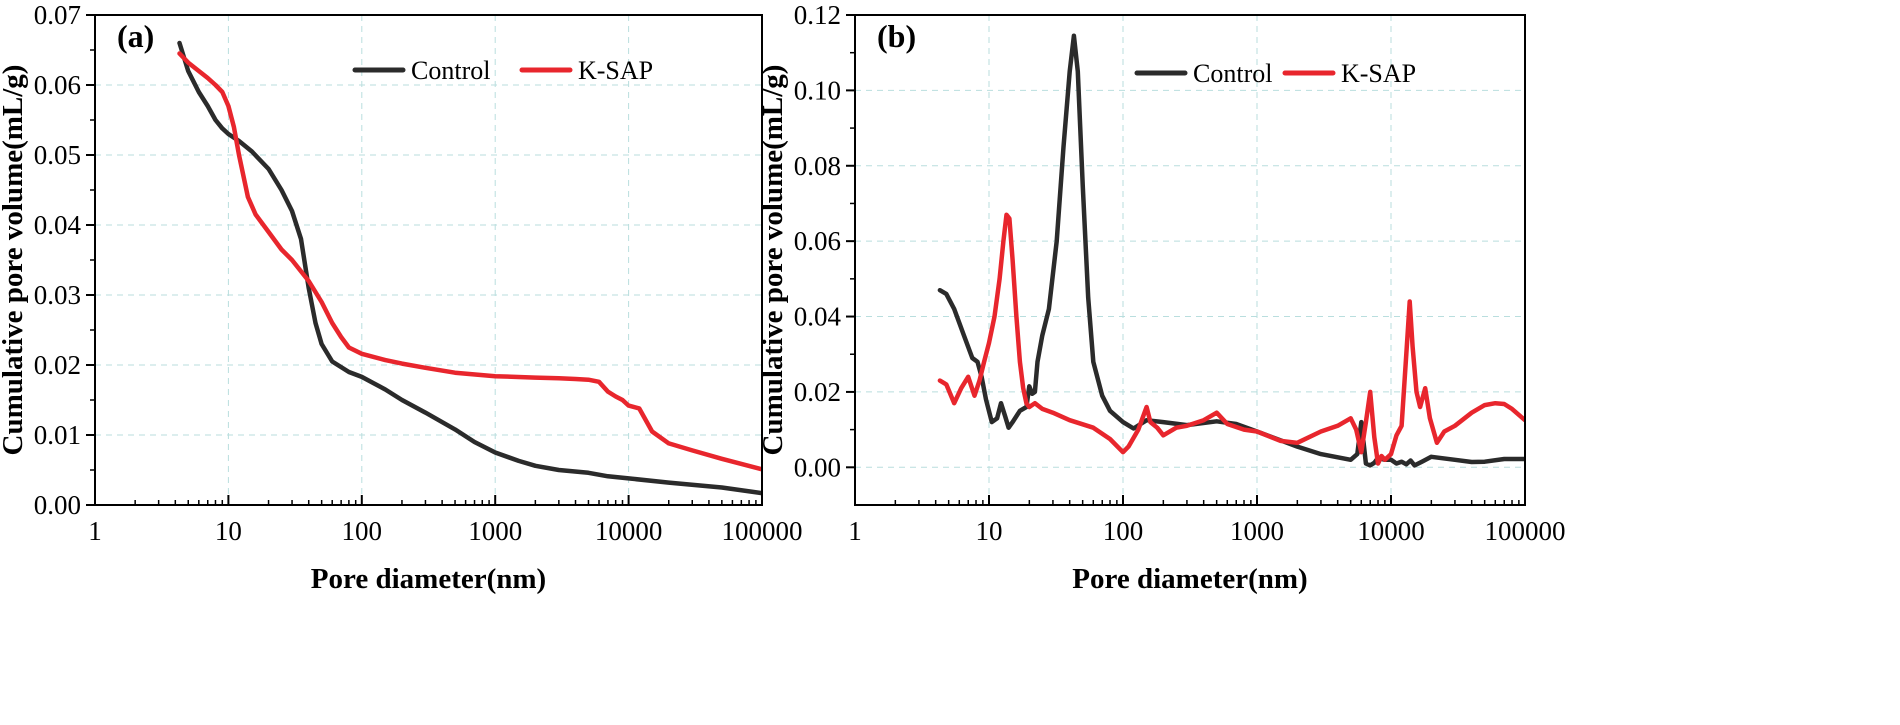 This screenshot has width=1900, height=725. What do you see at coordinates (57, 435) in the screenshot?
I see `y-tick-label: 0.01` at bounding box center [57, 435].